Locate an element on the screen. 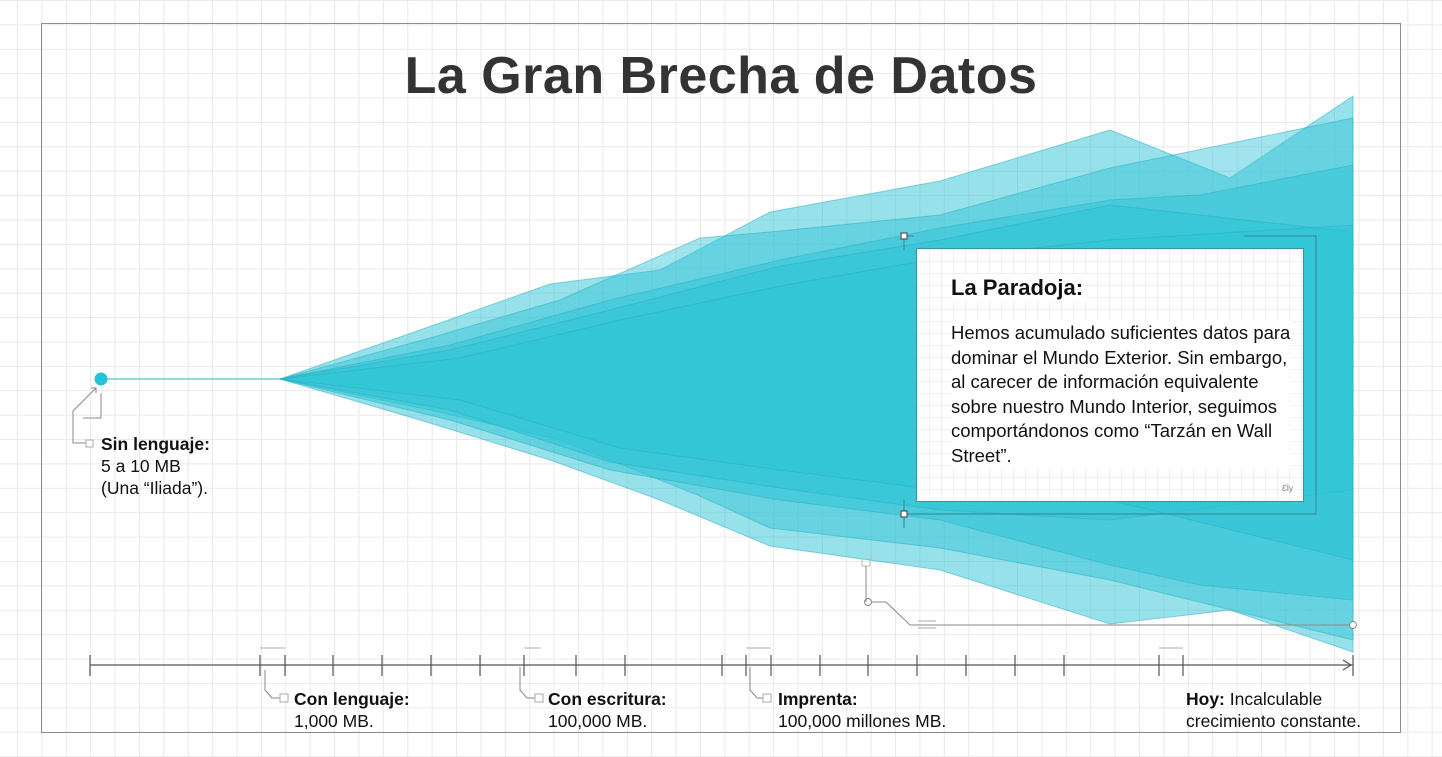 This screenshot has height=757, width=1442. milestone-value: Incalculable is located at coordinates (1276, 699).